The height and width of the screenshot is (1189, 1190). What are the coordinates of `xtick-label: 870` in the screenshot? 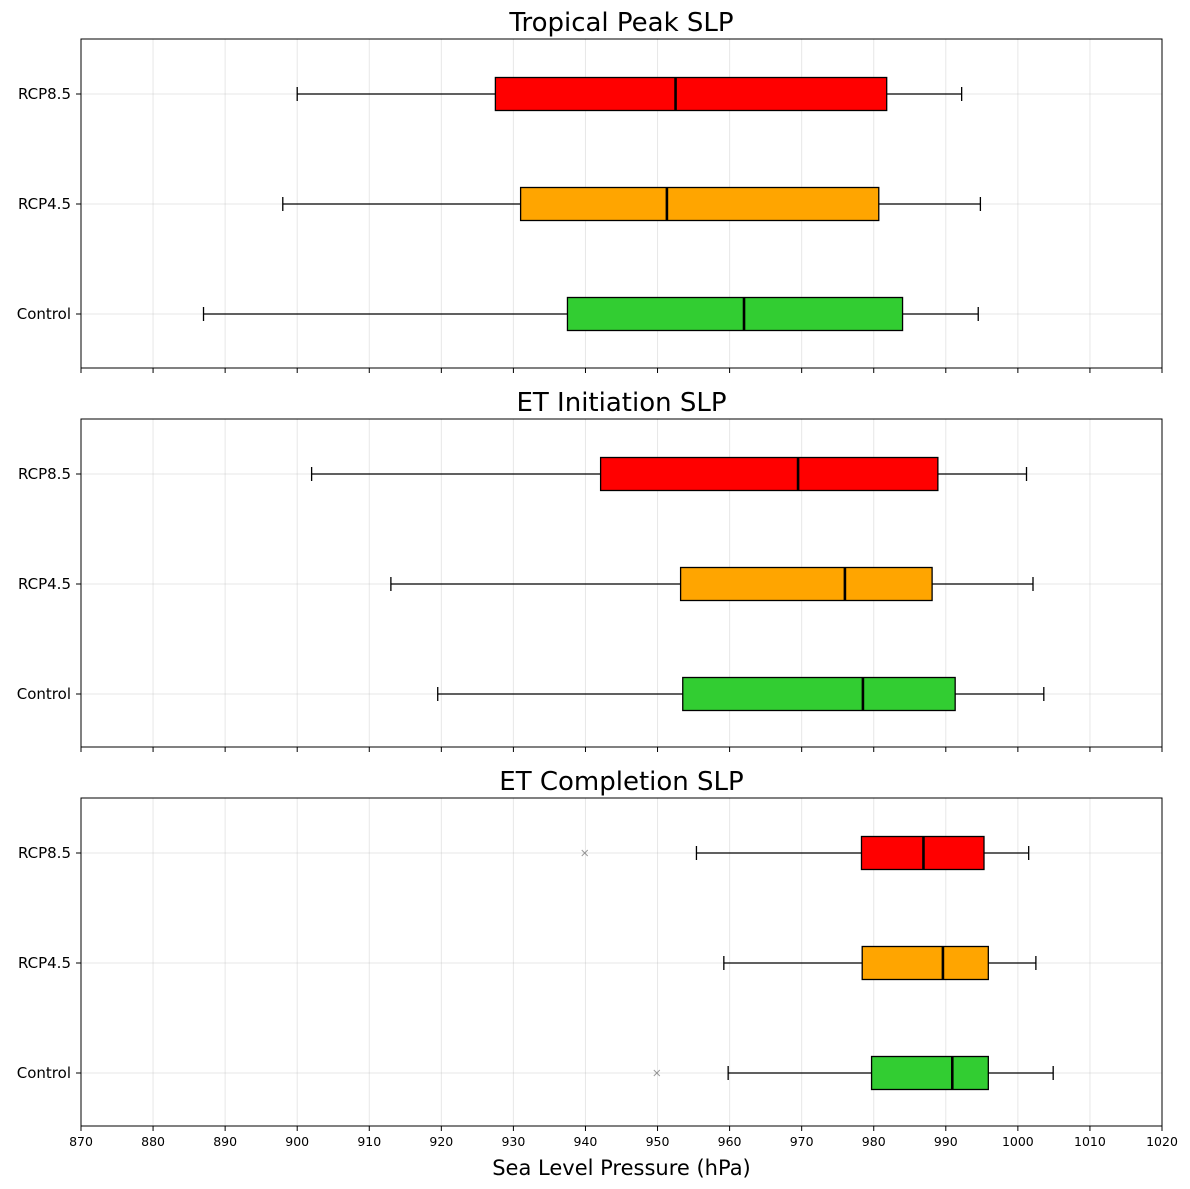 It's located at (81, 1141).